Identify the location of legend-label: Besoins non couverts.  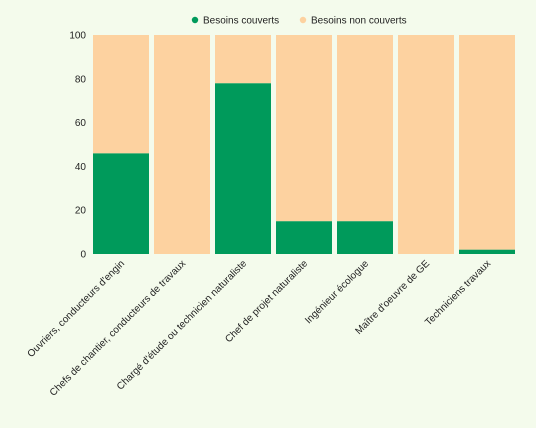
(359, 21).